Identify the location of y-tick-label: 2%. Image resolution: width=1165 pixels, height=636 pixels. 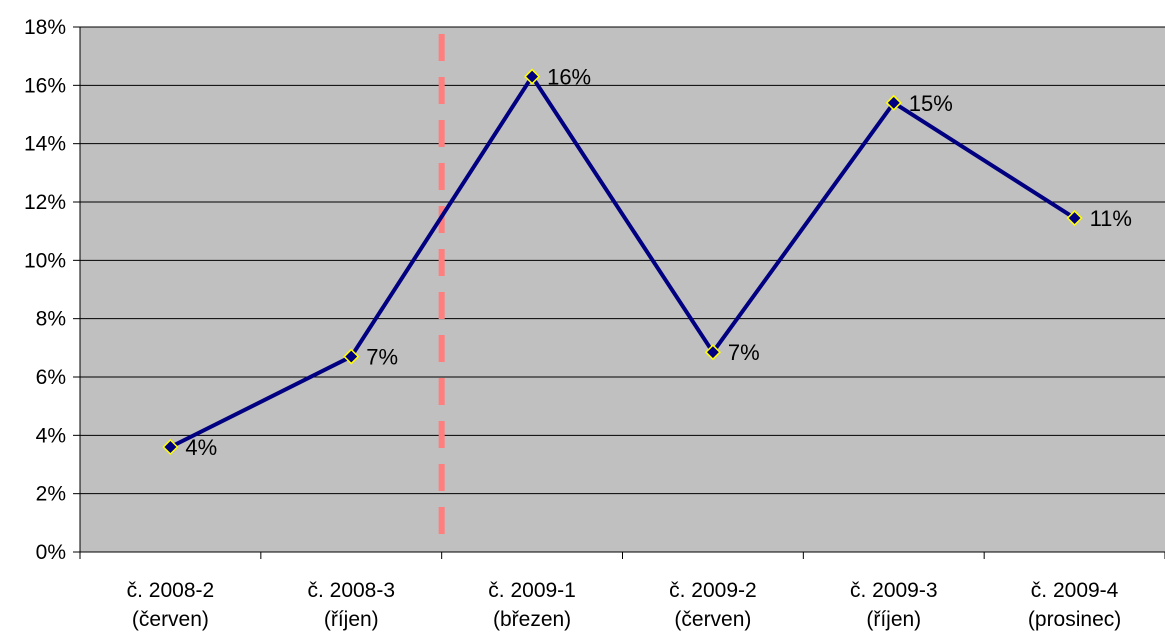
(51, 494).